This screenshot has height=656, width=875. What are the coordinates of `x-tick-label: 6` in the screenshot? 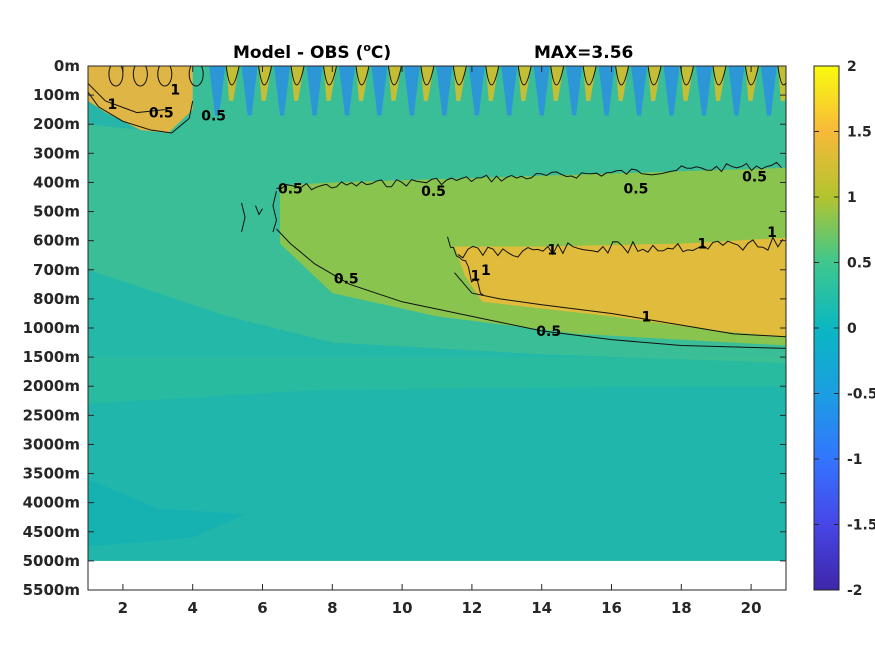 It's located at (262, 608).